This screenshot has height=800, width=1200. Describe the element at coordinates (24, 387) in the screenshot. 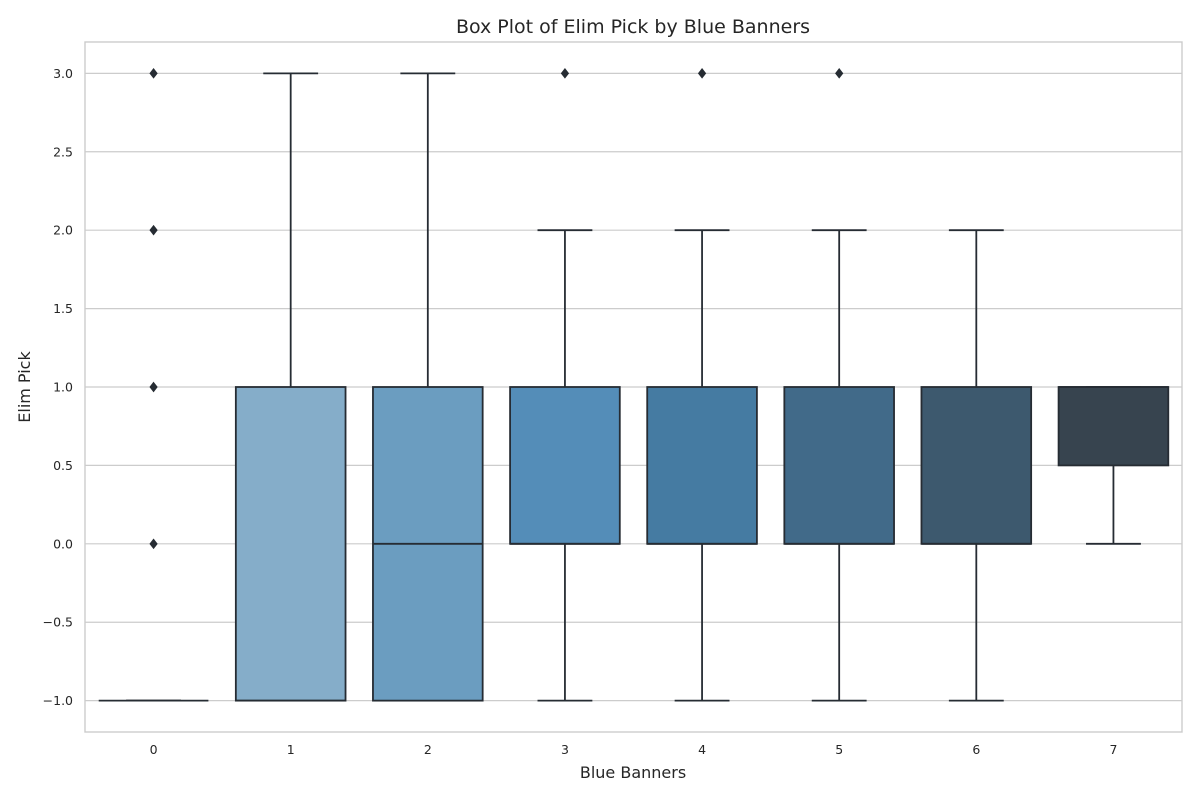

I see `y-axis-label: Elim Pick` at that location.